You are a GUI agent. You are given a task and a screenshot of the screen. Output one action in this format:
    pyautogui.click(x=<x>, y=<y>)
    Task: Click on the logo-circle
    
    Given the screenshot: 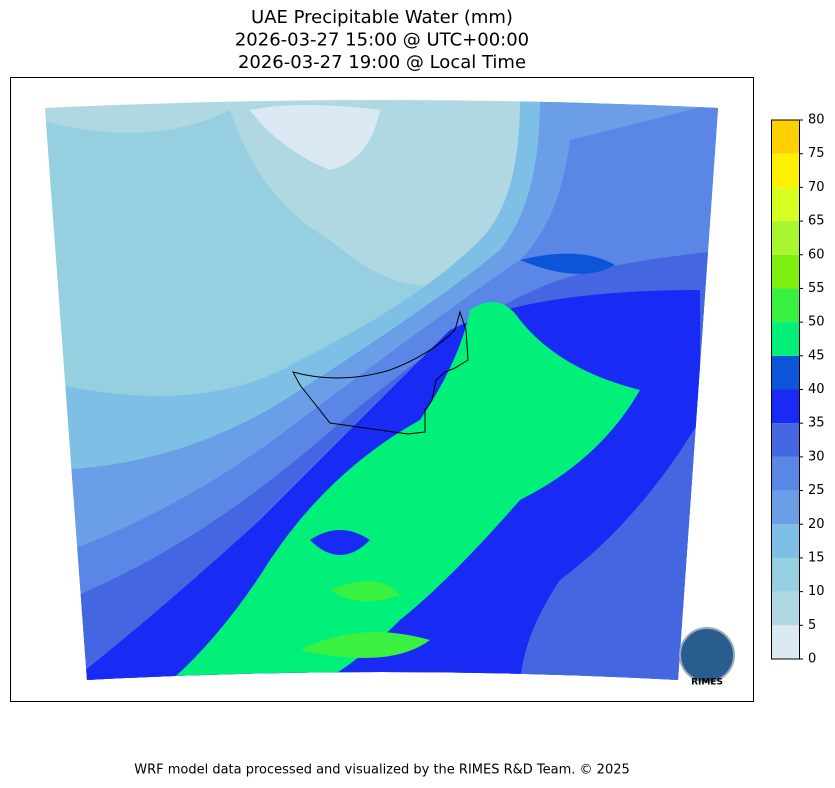 What is the action you would take?
    pyautogui.click(x=707, y=655)
    